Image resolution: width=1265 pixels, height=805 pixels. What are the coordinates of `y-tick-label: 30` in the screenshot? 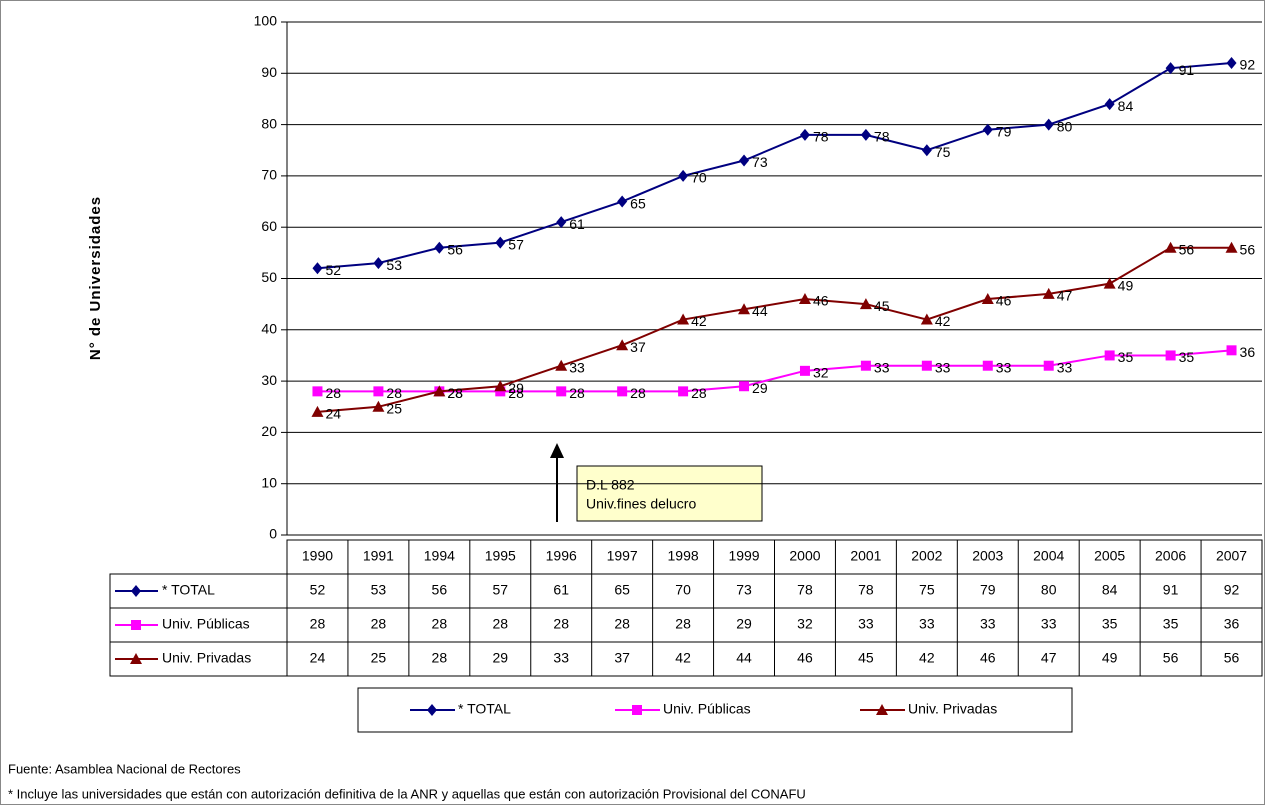 It's located at (269, 380).